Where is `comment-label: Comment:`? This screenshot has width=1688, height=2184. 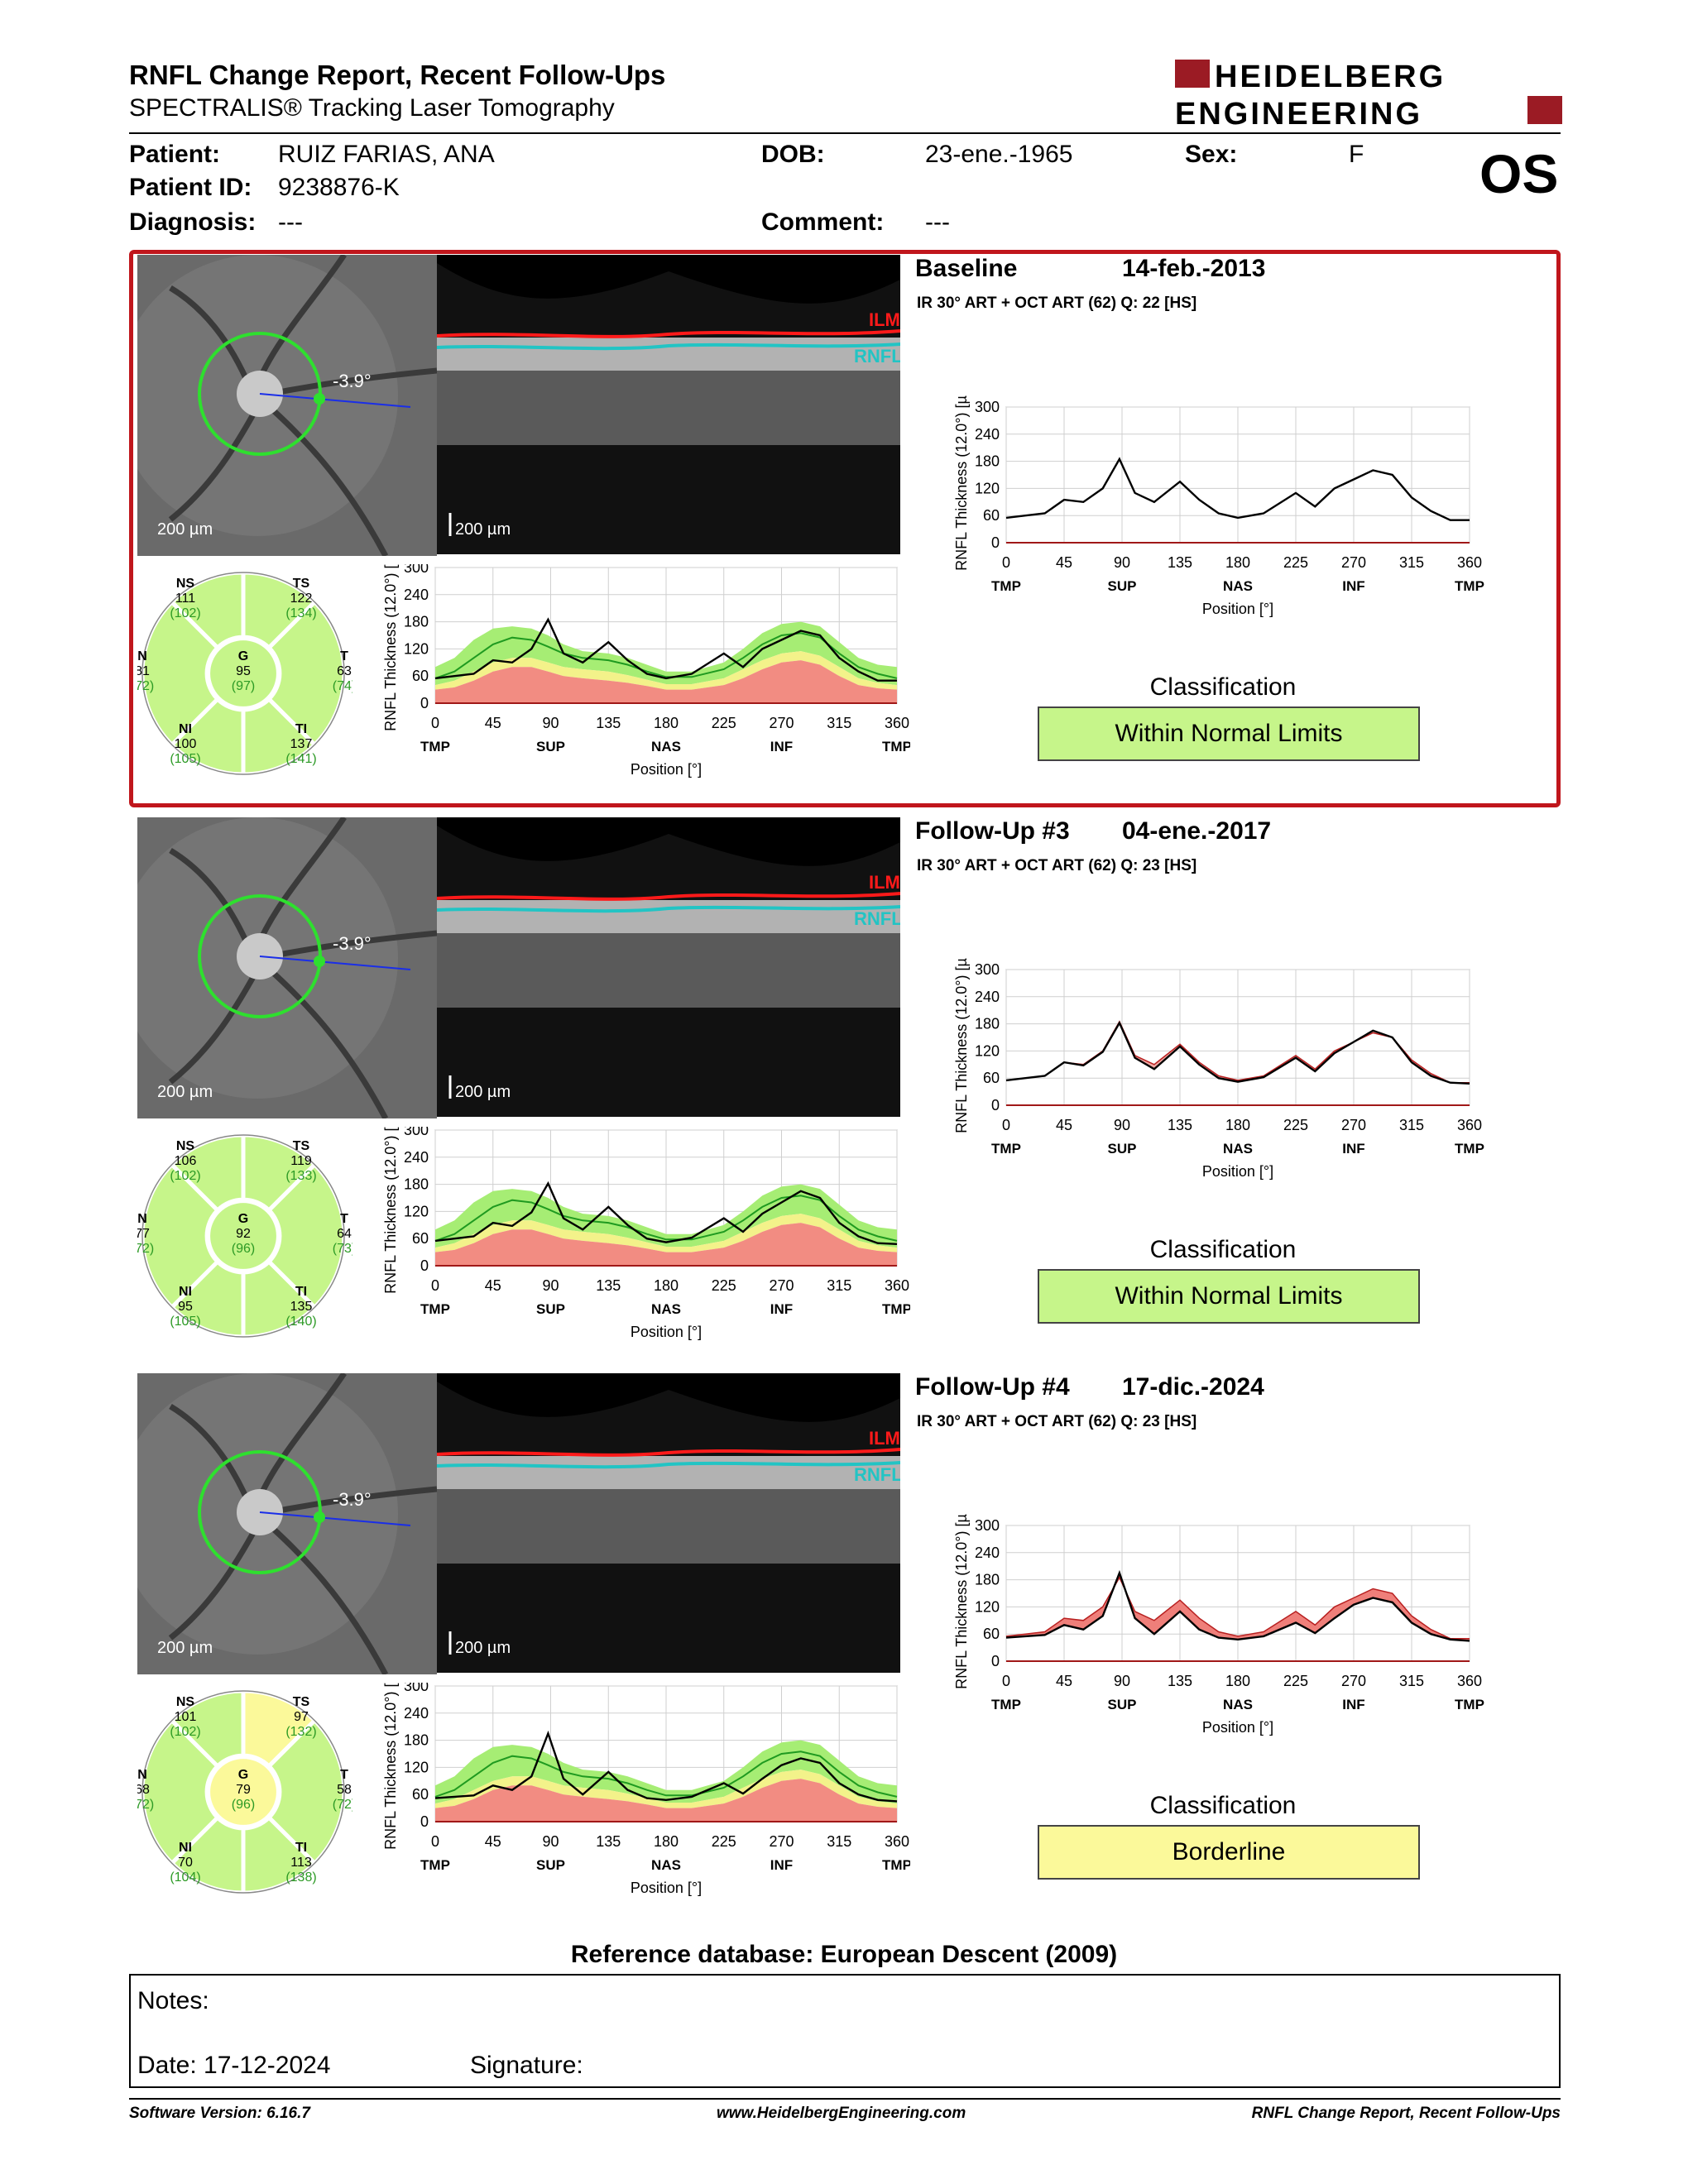 comment-label: Comment: is located at coordinates (823, 222).